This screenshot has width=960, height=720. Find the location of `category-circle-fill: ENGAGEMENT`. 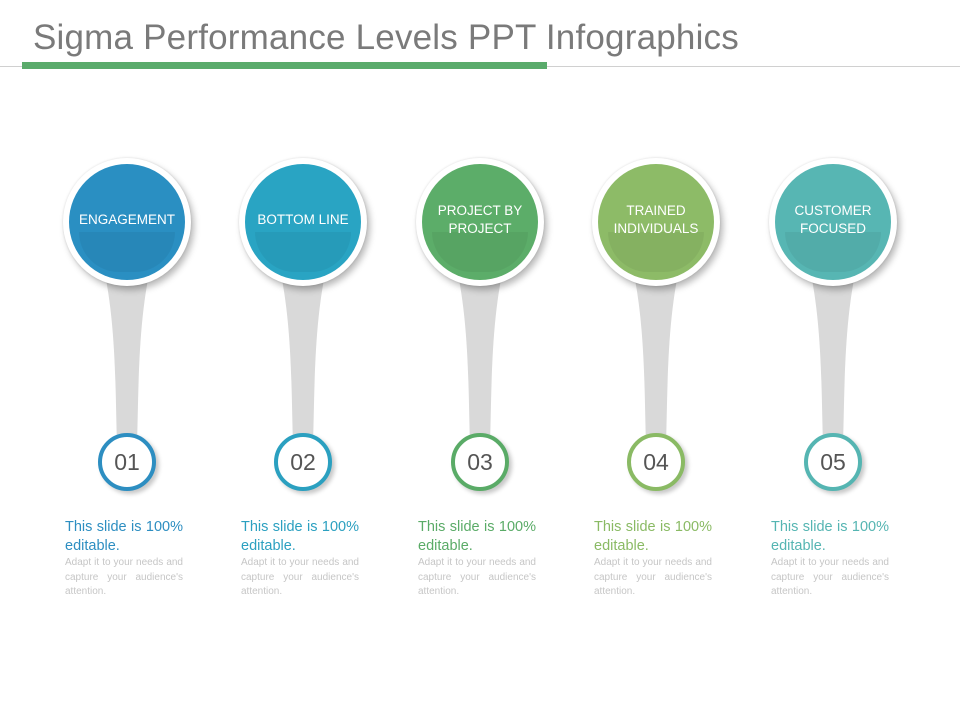

category-circle-fill: ENGAGEMENT is located at coordinates (127, 222).